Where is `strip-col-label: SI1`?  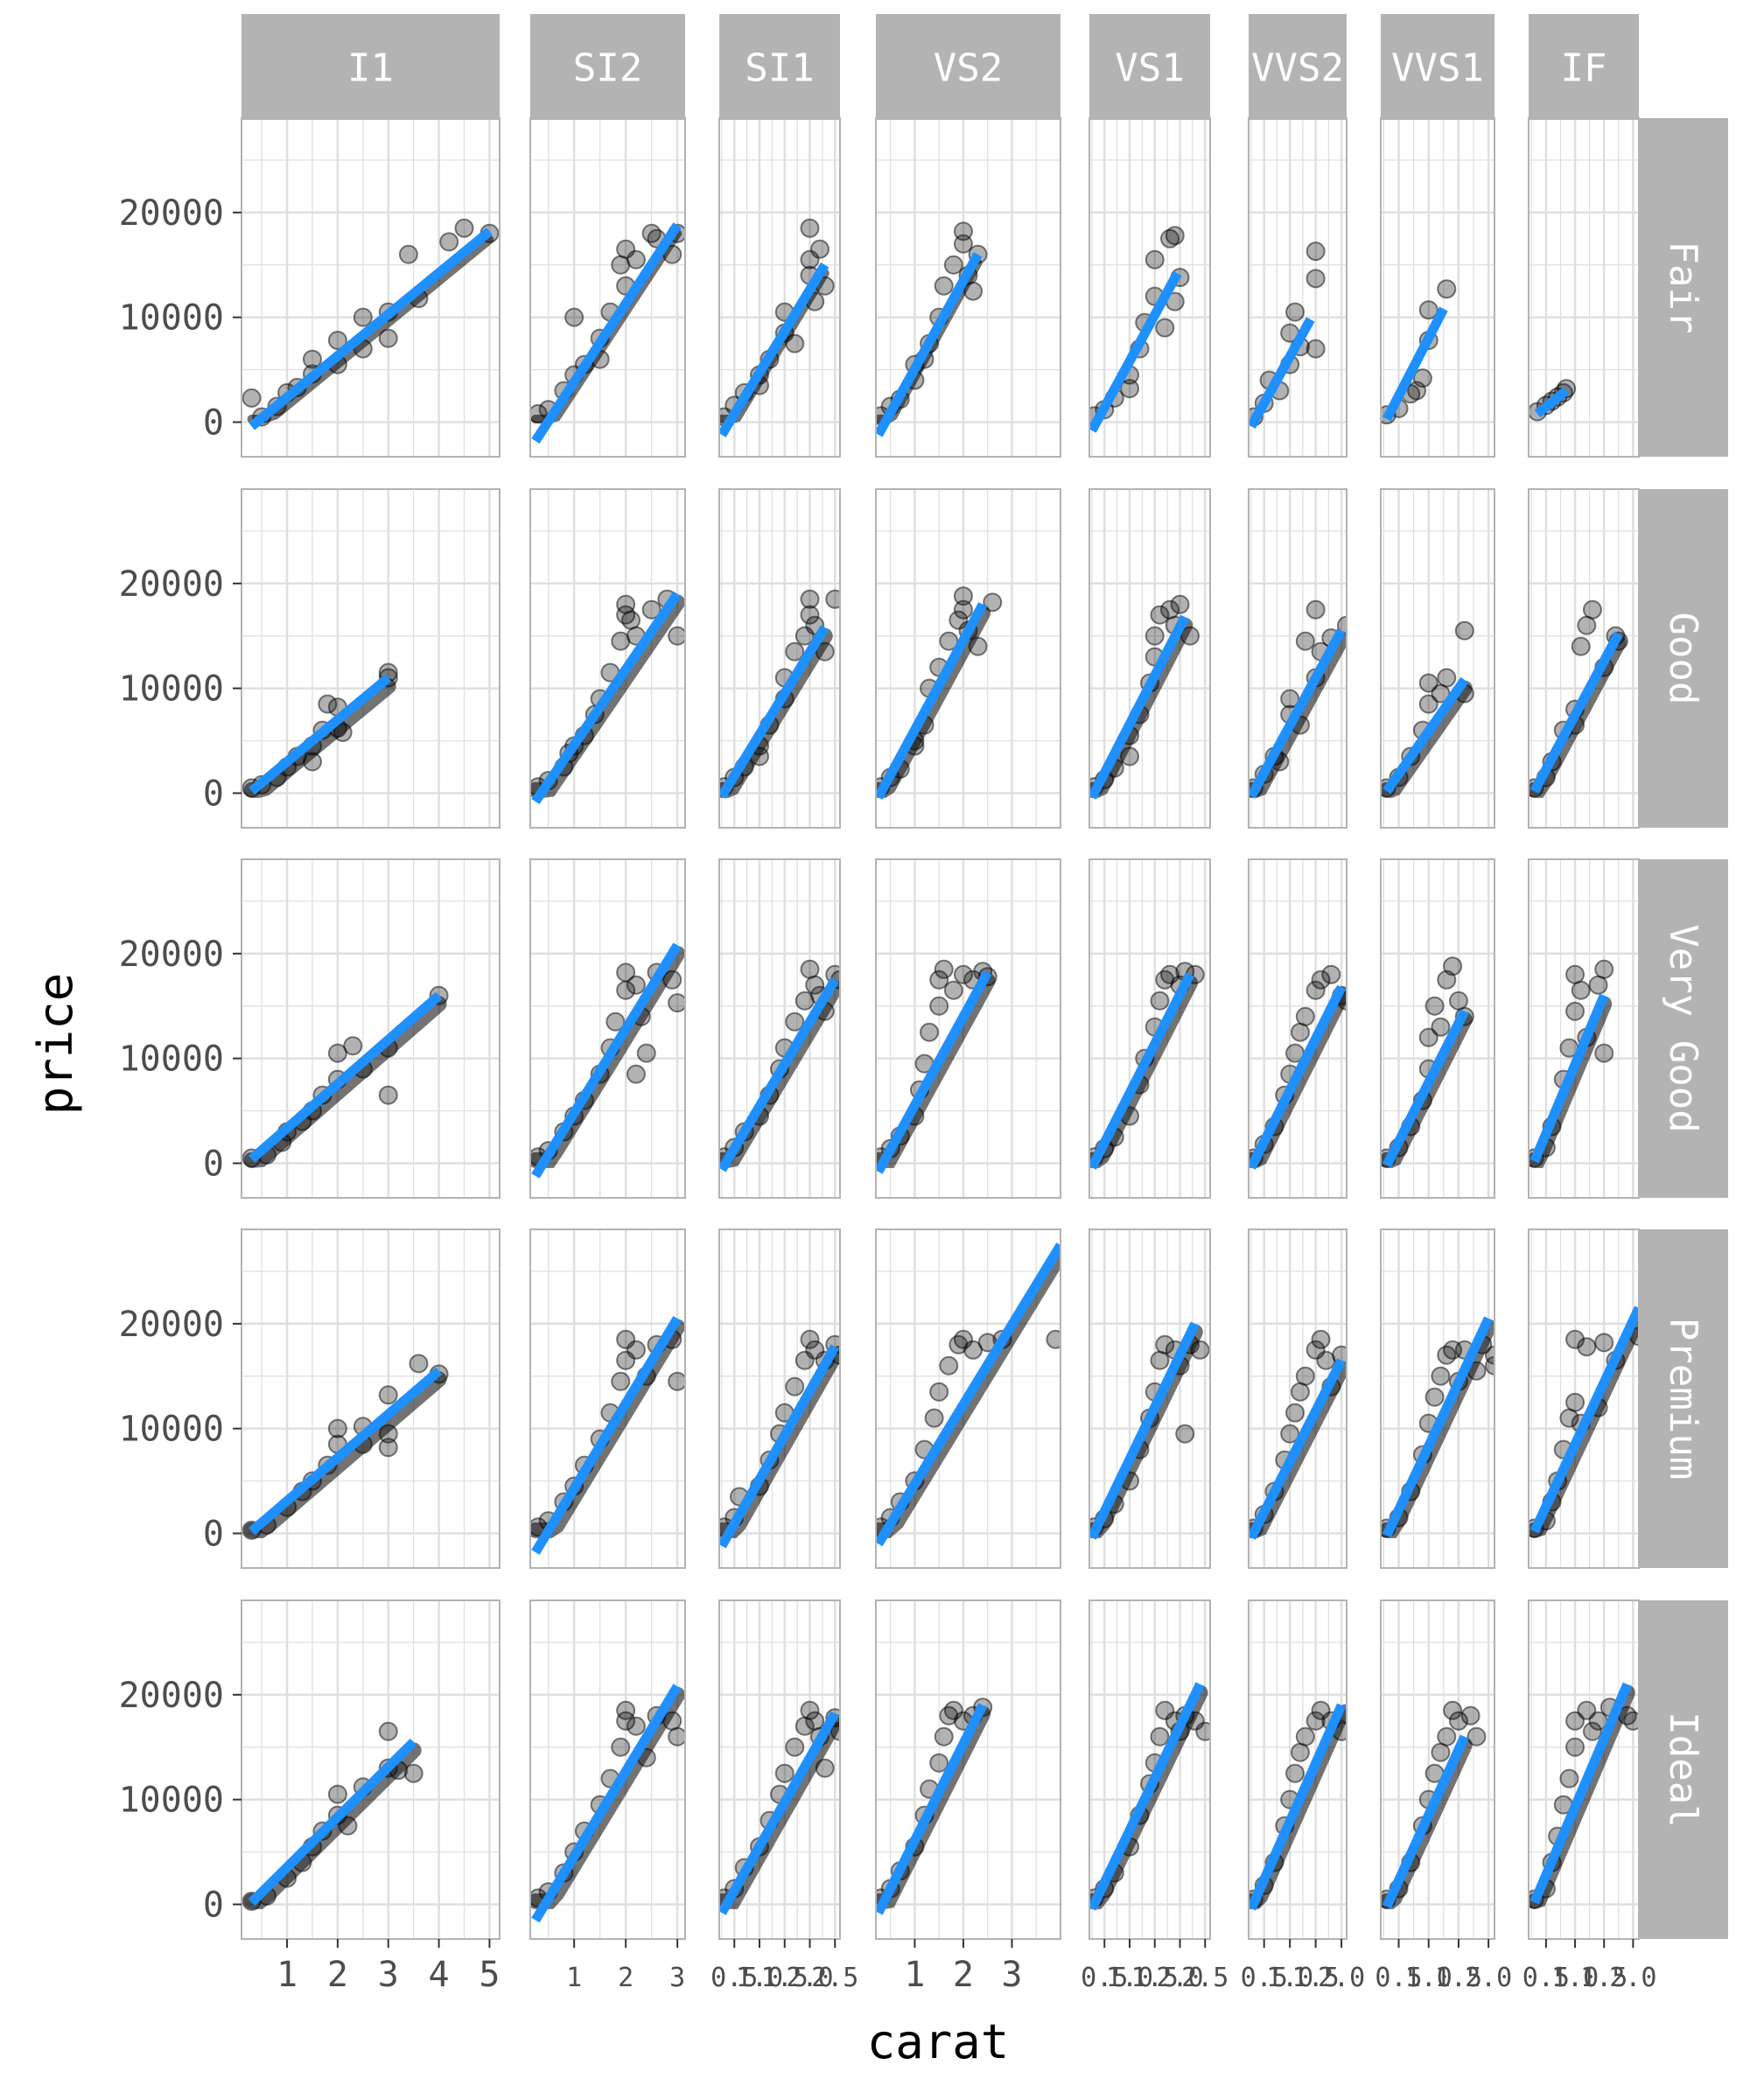 strip-col-label: SI1 is located at coordinates (779, 68).